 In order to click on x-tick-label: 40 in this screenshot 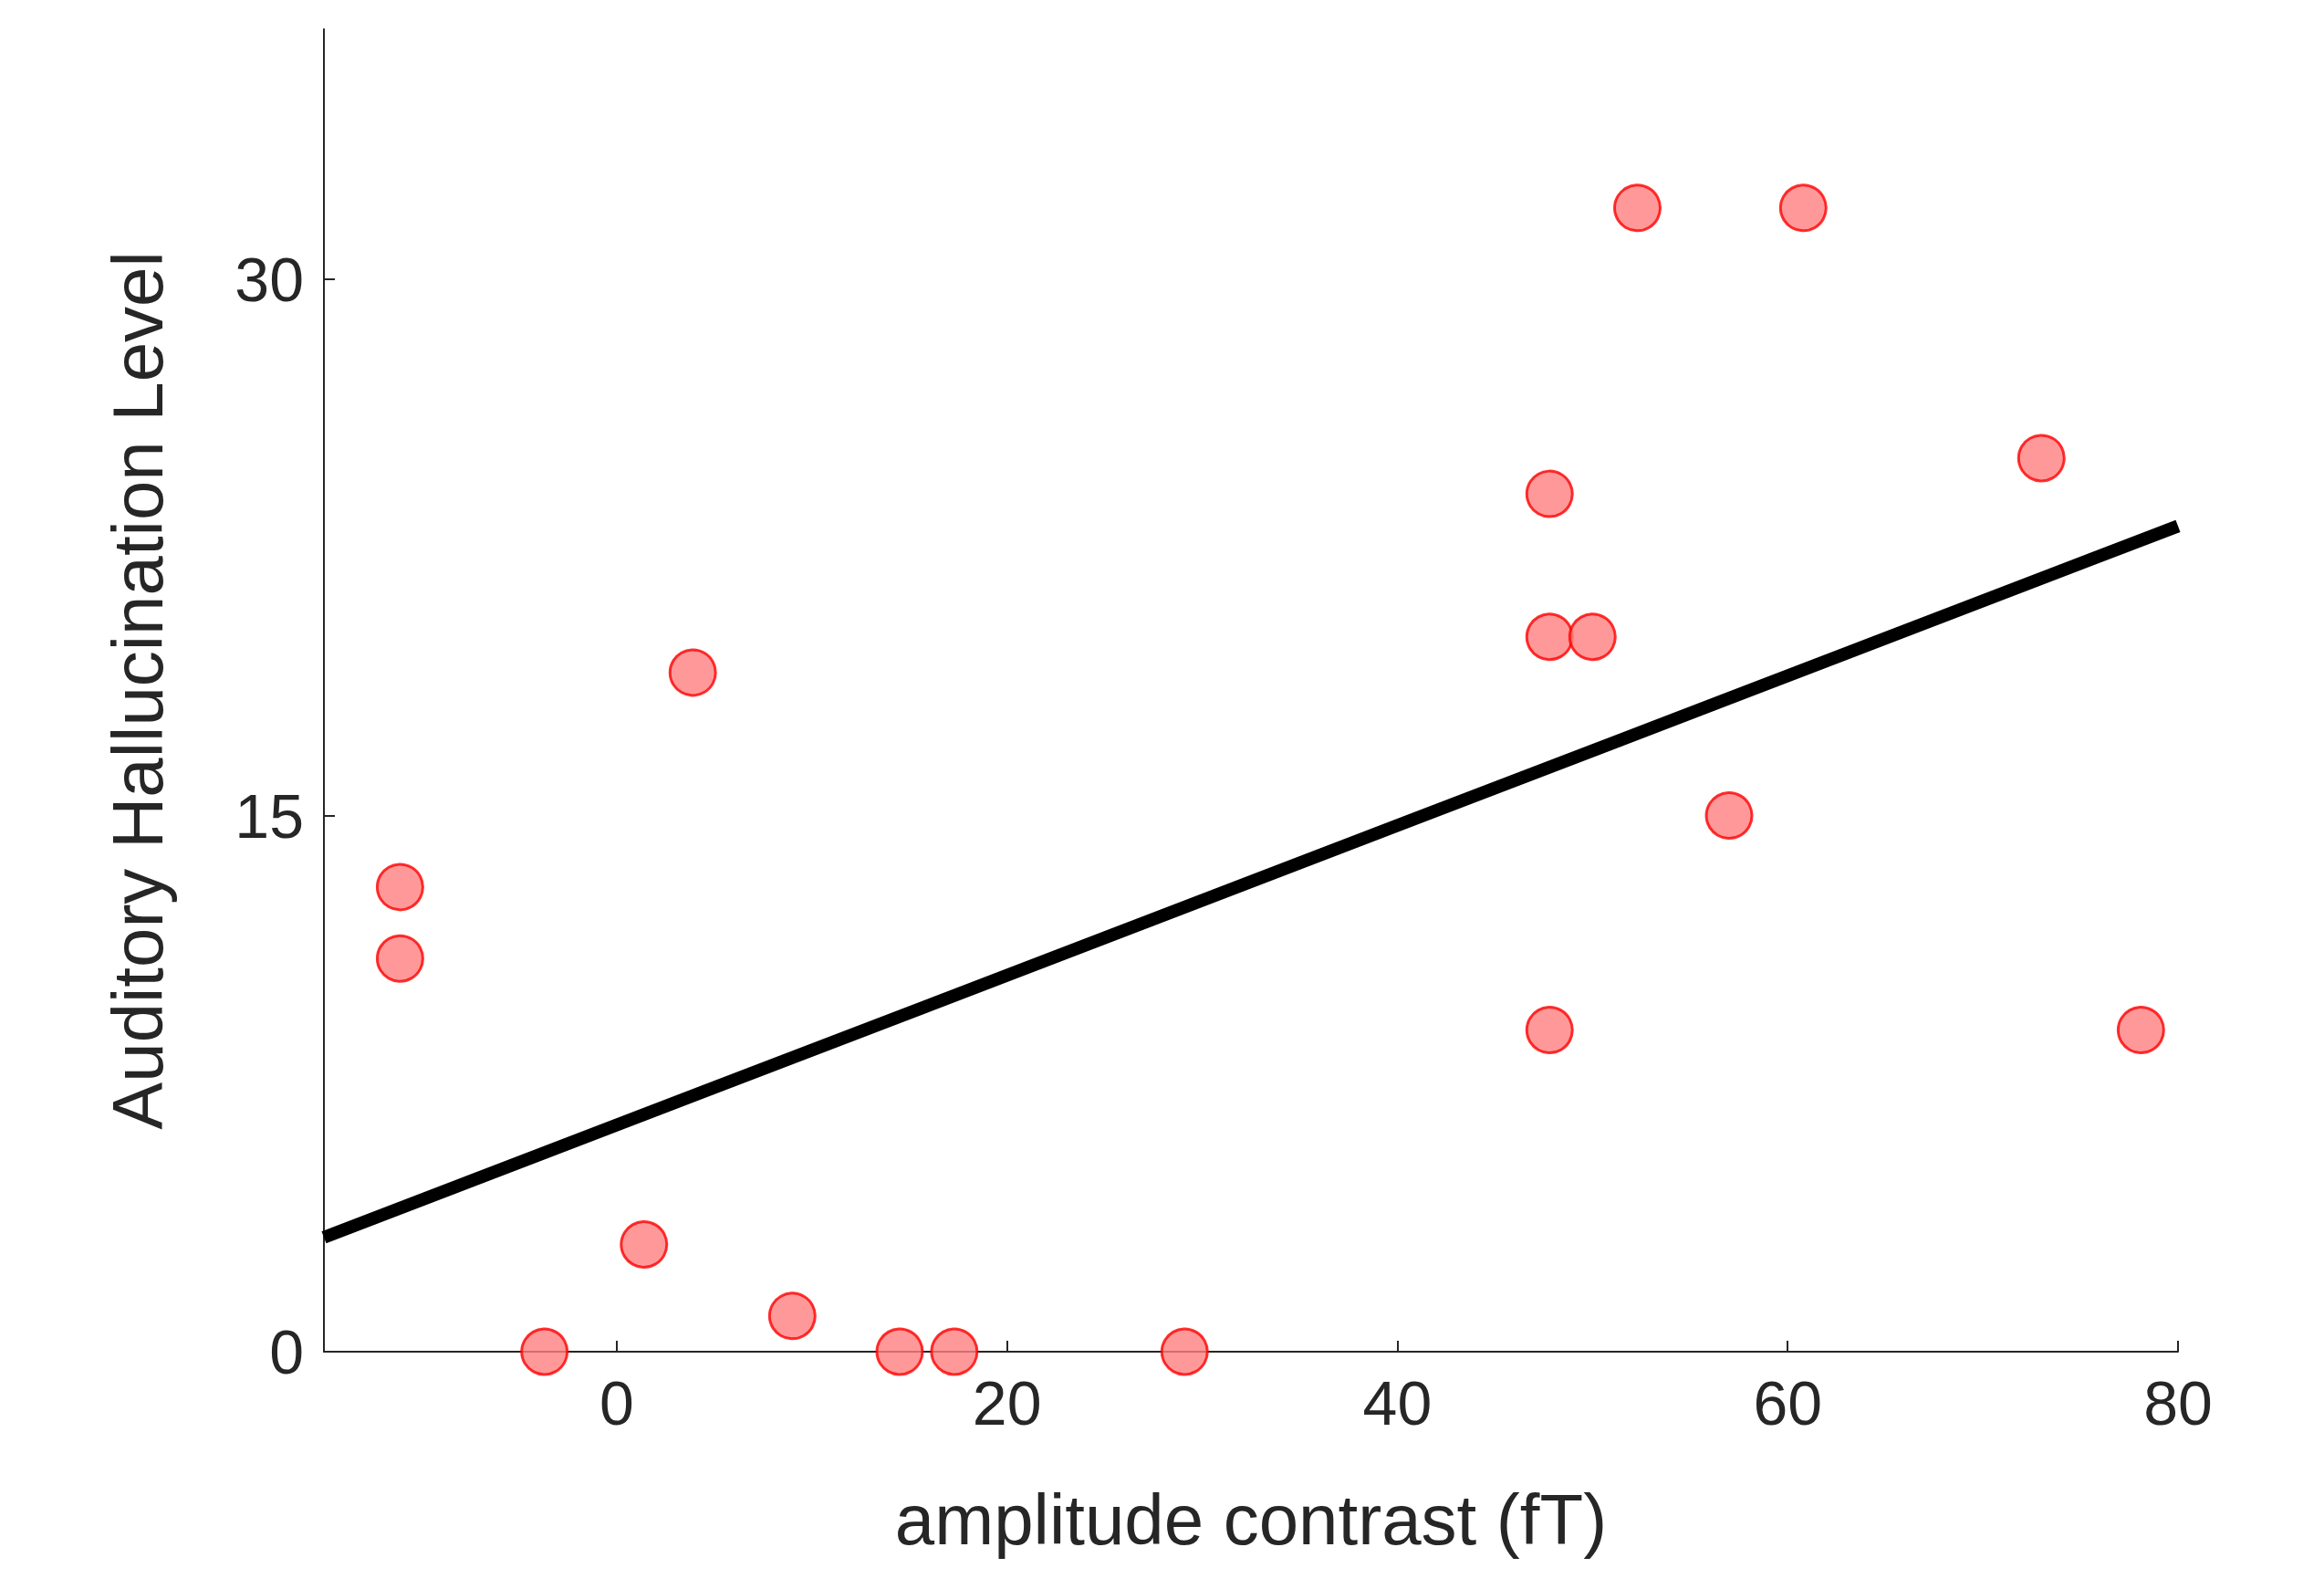, I will do `click(1397, 1402)`.